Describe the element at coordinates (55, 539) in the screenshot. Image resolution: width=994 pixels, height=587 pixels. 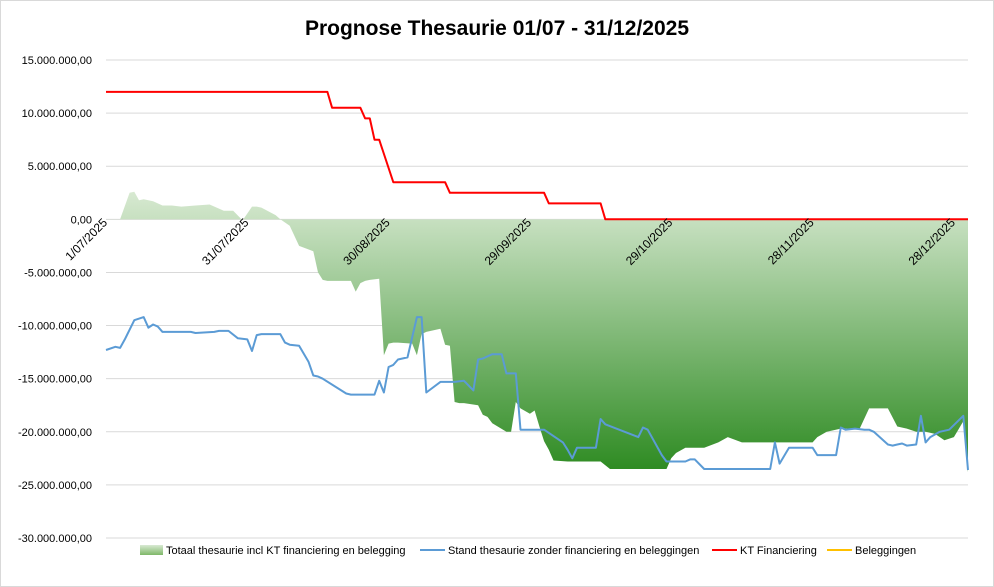
I see `y-tick-label: -30.000.000,00` at that location.